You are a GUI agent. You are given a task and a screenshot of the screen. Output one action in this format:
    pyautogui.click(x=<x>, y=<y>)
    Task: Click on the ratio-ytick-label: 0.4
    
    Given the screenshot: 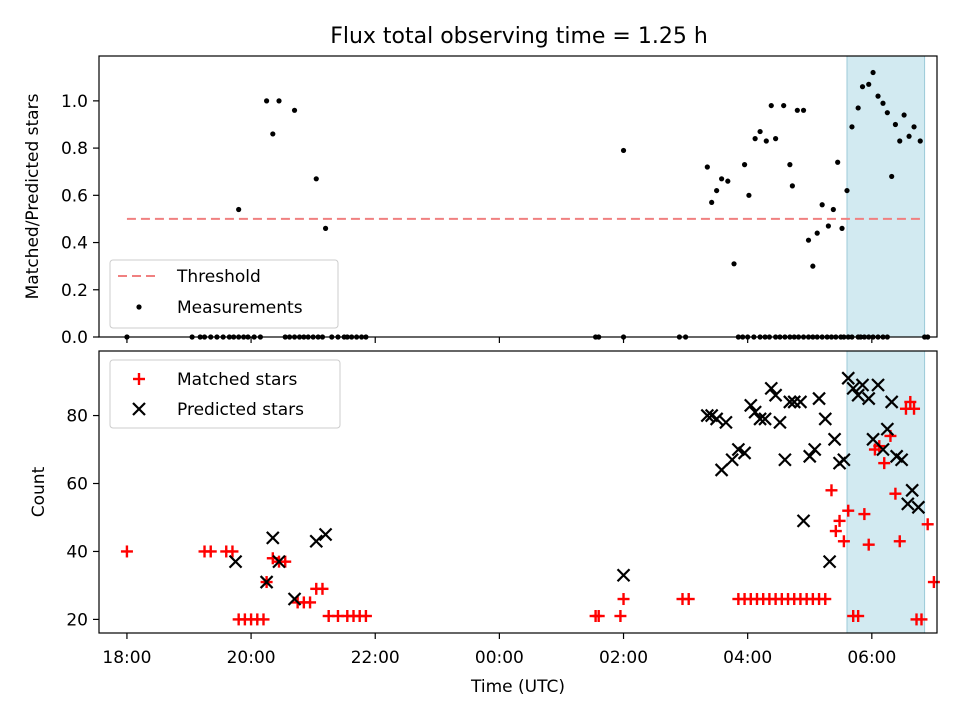 What is the action you would take?
    pyautogui.click(x=74, y=244)
    